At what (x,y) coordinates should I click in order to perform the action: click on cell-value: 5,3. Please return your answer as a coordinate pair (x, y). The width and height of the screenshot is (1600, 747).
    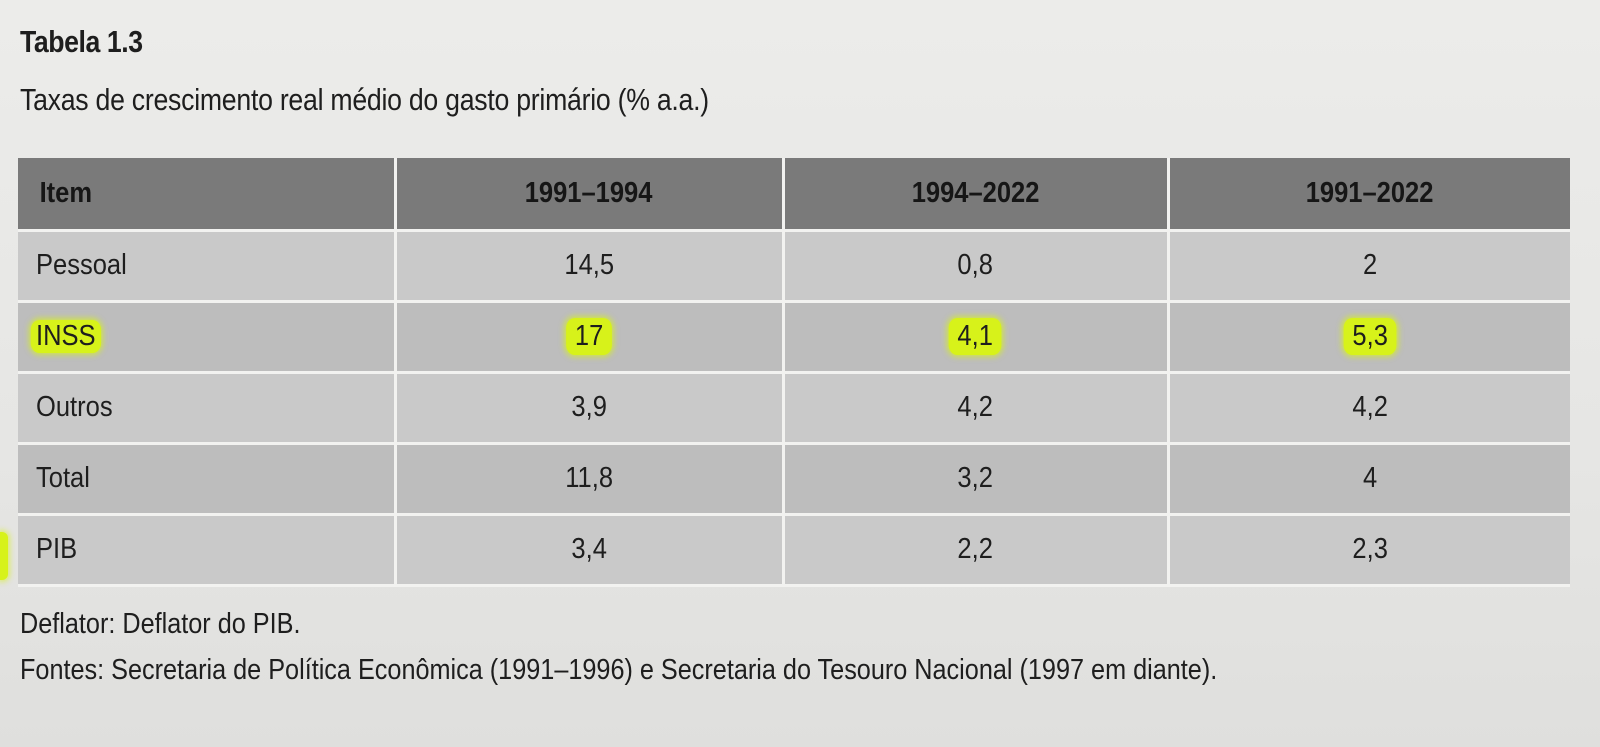
    Looking at the image, I should click on (1369, 337).